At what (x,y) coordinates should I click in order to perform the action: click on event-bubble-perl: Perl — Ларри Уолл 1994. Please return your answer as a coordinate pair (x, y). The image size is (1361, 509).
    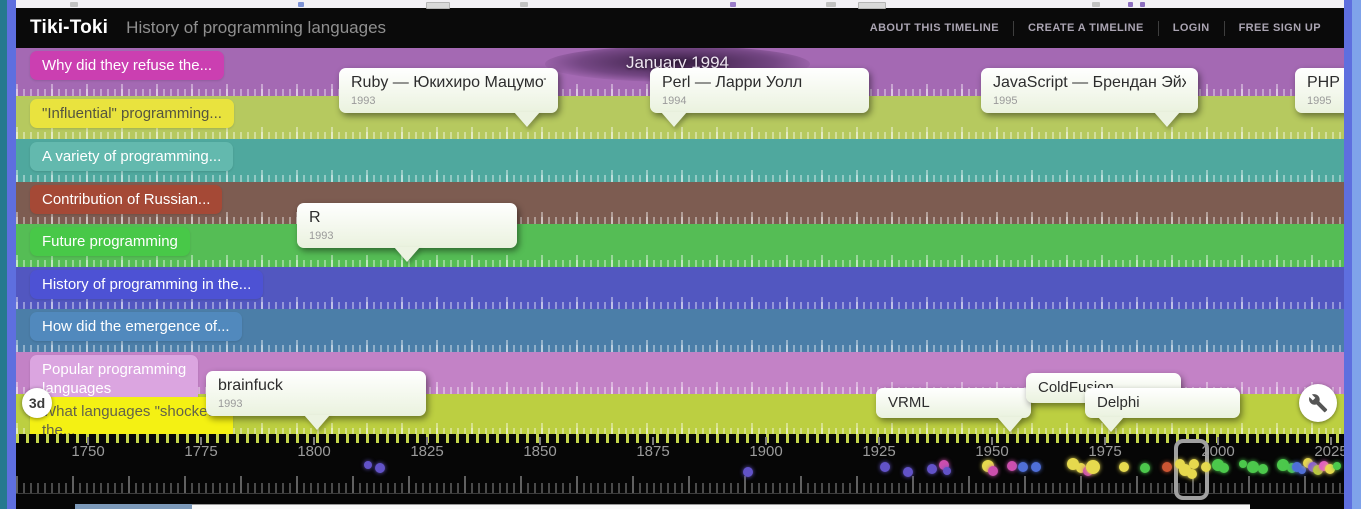
    Looking at the image, I should click on (759, 97).